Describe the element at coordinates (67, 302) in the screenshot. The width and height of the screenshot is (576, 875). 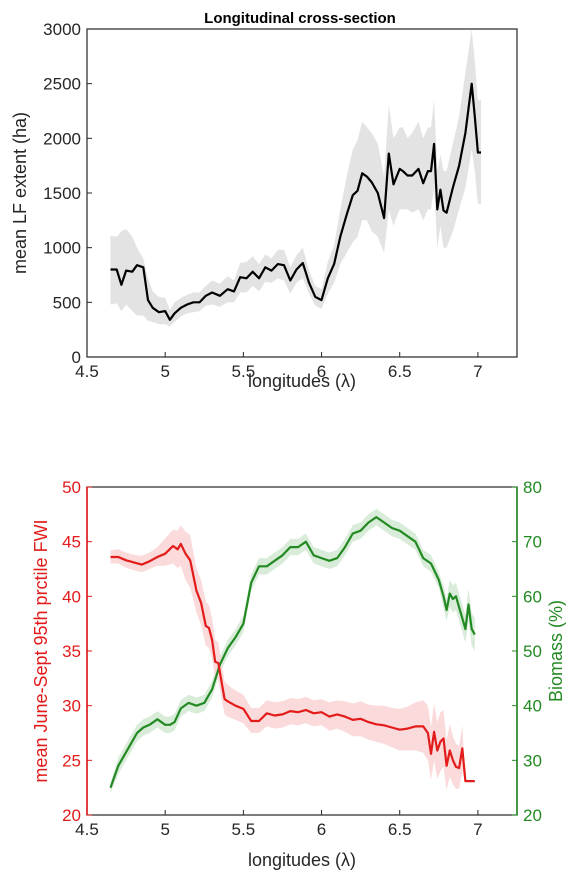
I see `y-tick-label: 500` at that location.